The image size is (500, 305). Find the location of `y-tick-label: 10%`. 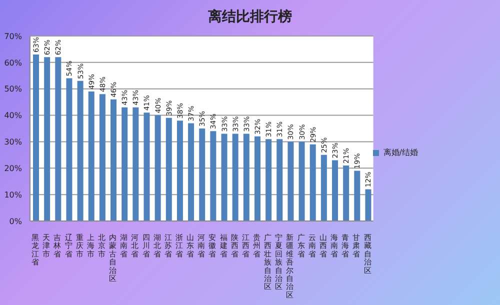

y-tick-label: 10% is located at coordinates (13, 195).